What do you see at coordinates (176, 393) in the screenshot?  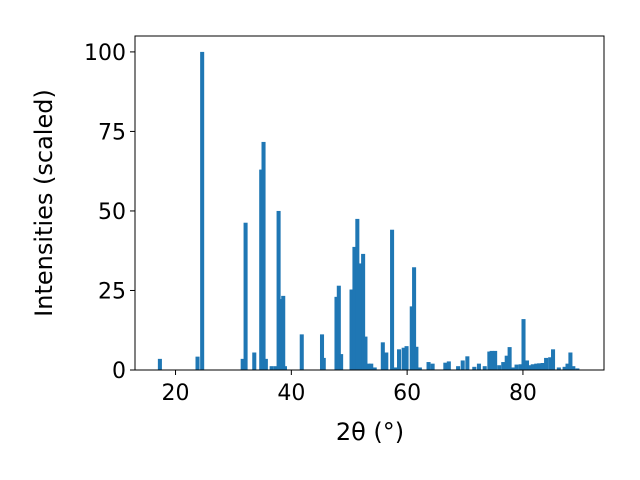 I see `x-tick-label: 20` at bounding box center [176, 393].